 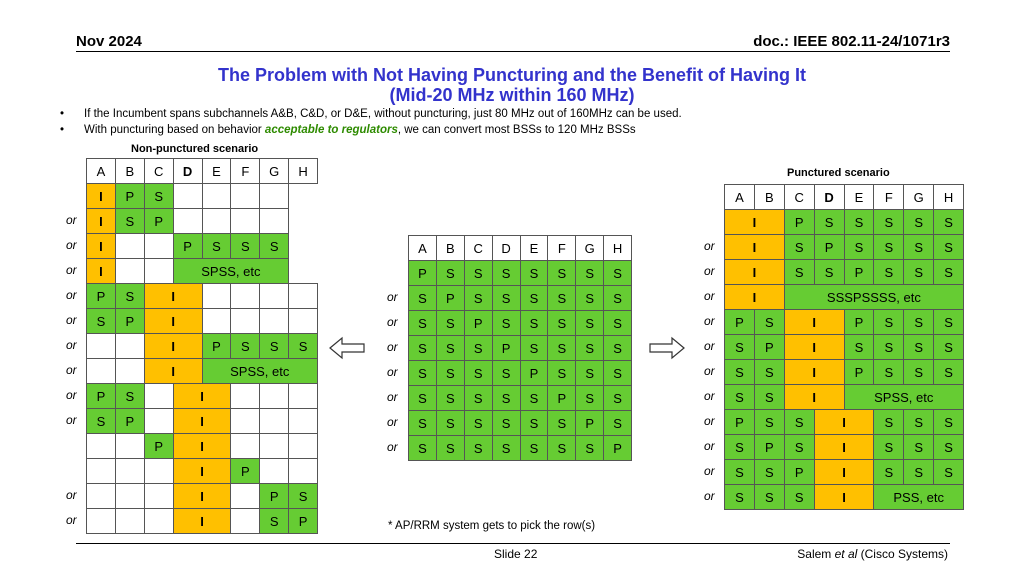 What do you see at coordinates (513, 51) in the screenshot?
I see `header-rule` at bounding box center [513, 51].